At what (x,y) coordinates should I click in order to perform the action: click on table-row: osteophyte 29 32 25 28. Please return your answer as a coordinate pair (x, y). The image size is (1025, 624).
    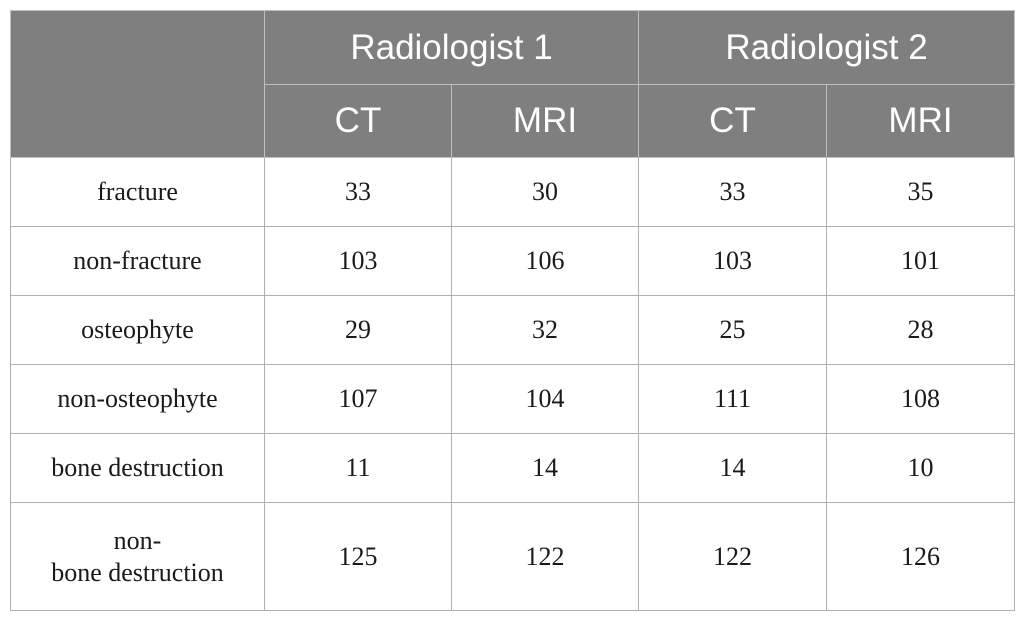
    Looking at the image, I should click on (512, 330).